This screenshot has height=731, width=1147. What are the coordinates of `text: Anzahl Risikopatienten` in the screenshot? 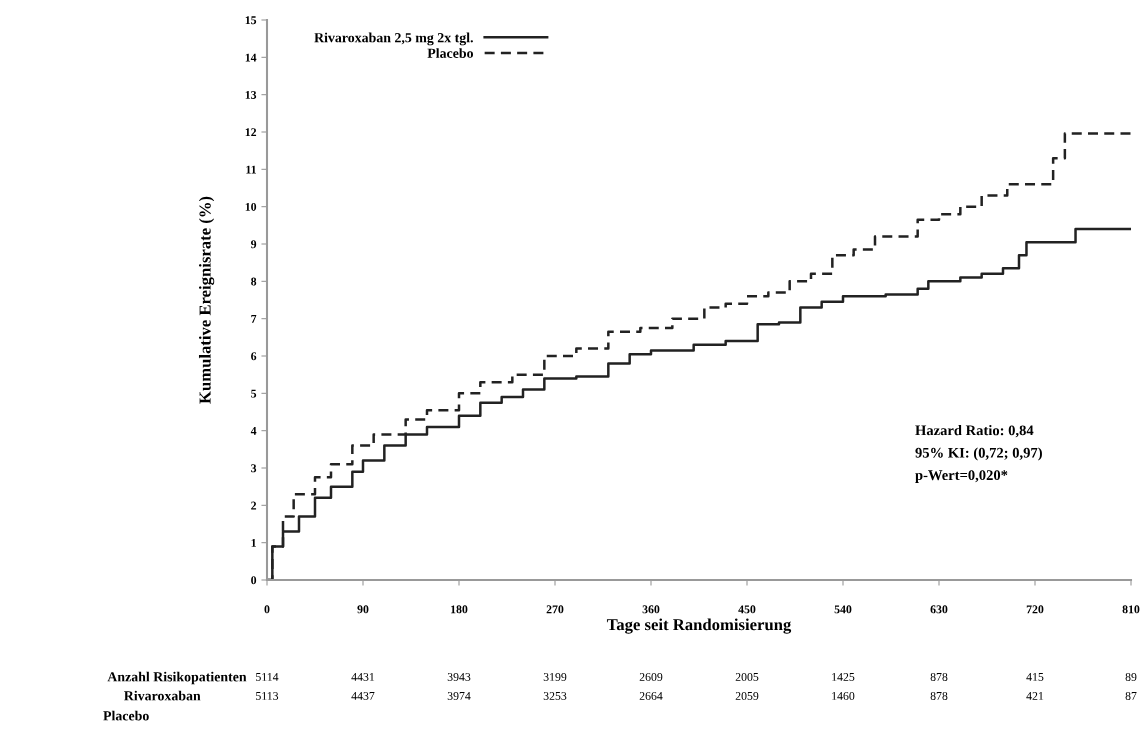 It's located at (177, 678).